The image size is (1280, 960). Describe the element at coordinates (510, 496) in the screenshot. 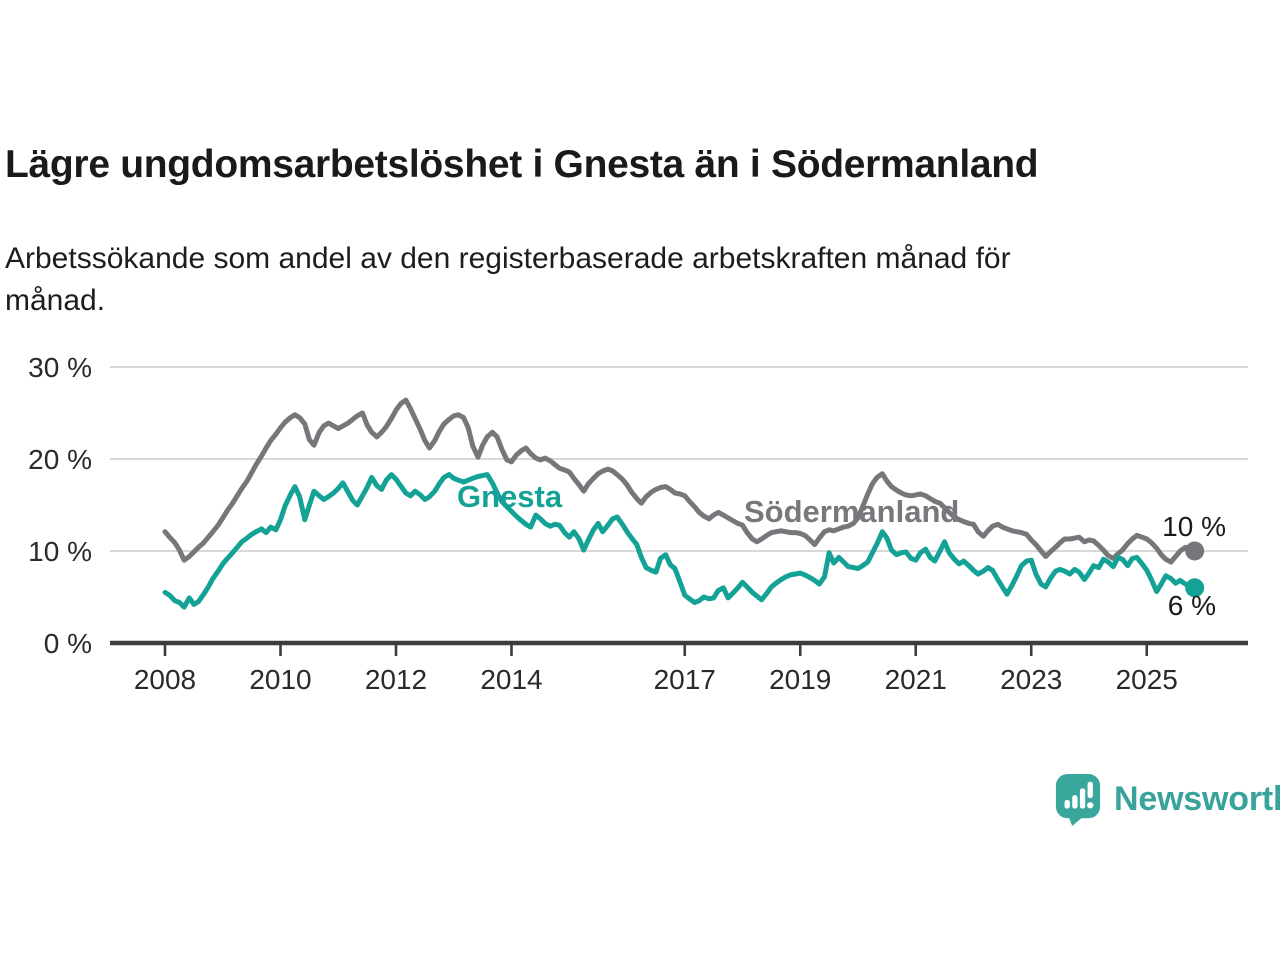

I see `series-label-gnesta: Gnesta` at that location.